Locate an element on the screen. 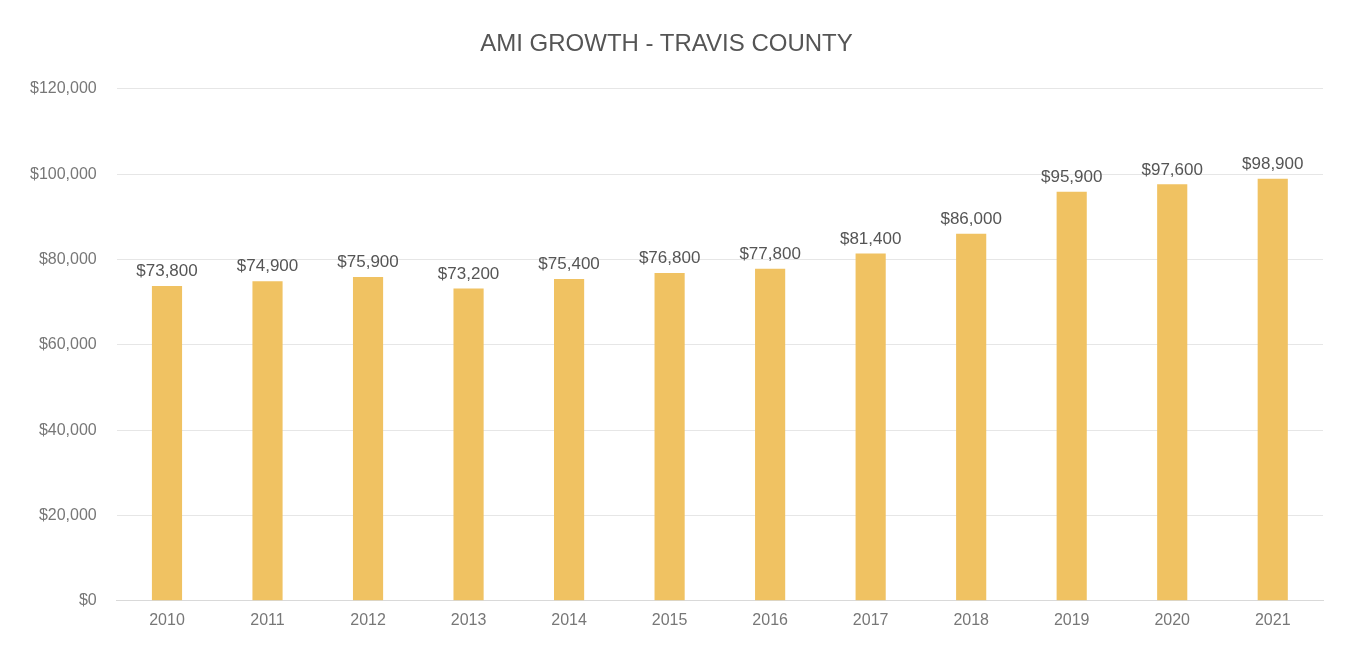 This screenshot has width=1348, height=650. x-tick-label: 2018 is located at coordinates (971, 619).